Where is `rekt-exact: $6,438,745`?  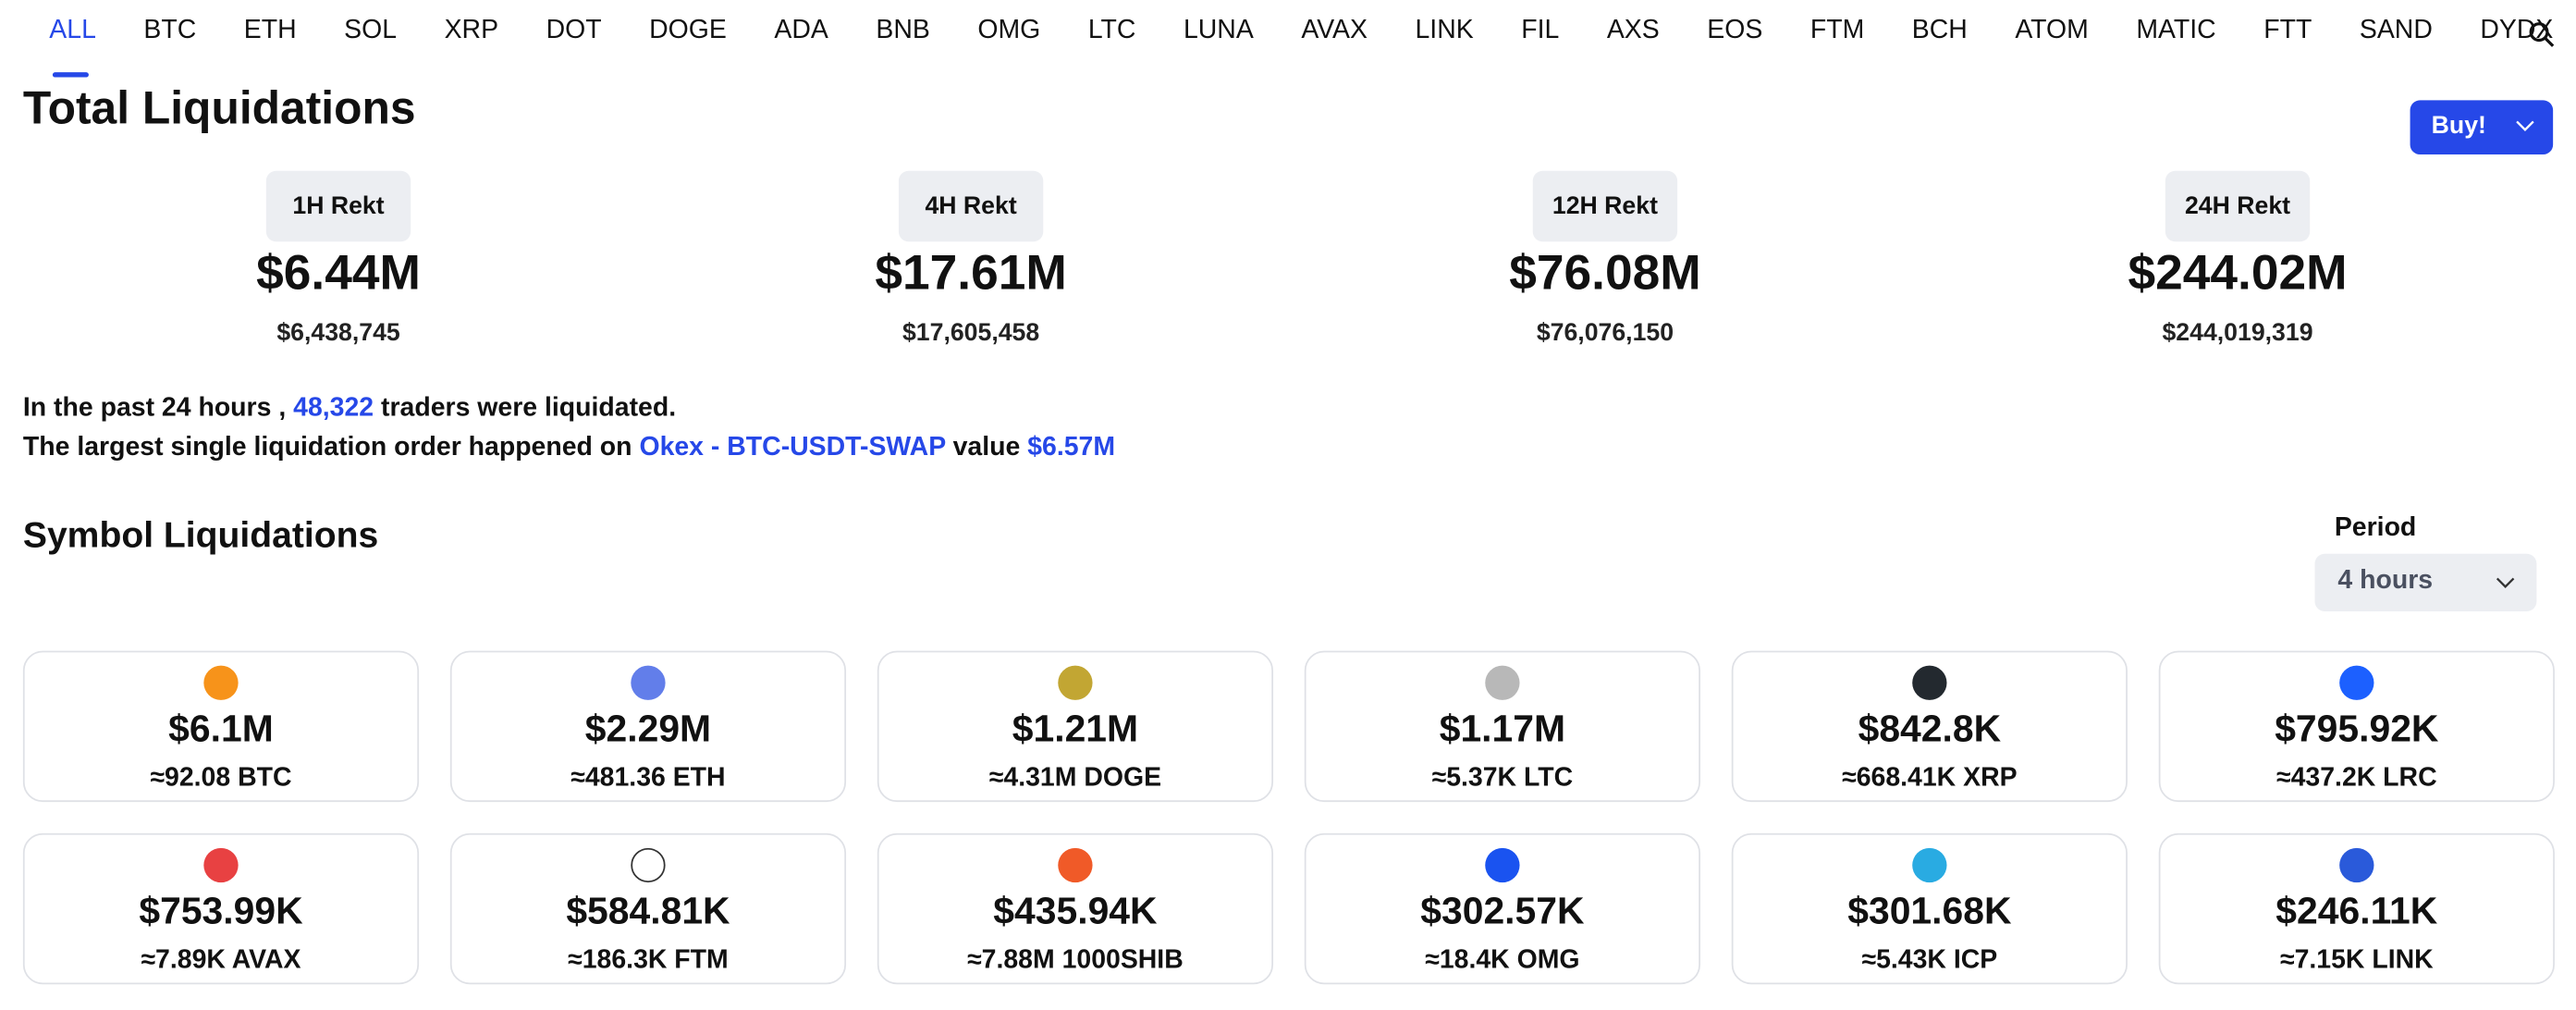 rekt-exact: $6,438,745 is located at coordinates (338, 333).